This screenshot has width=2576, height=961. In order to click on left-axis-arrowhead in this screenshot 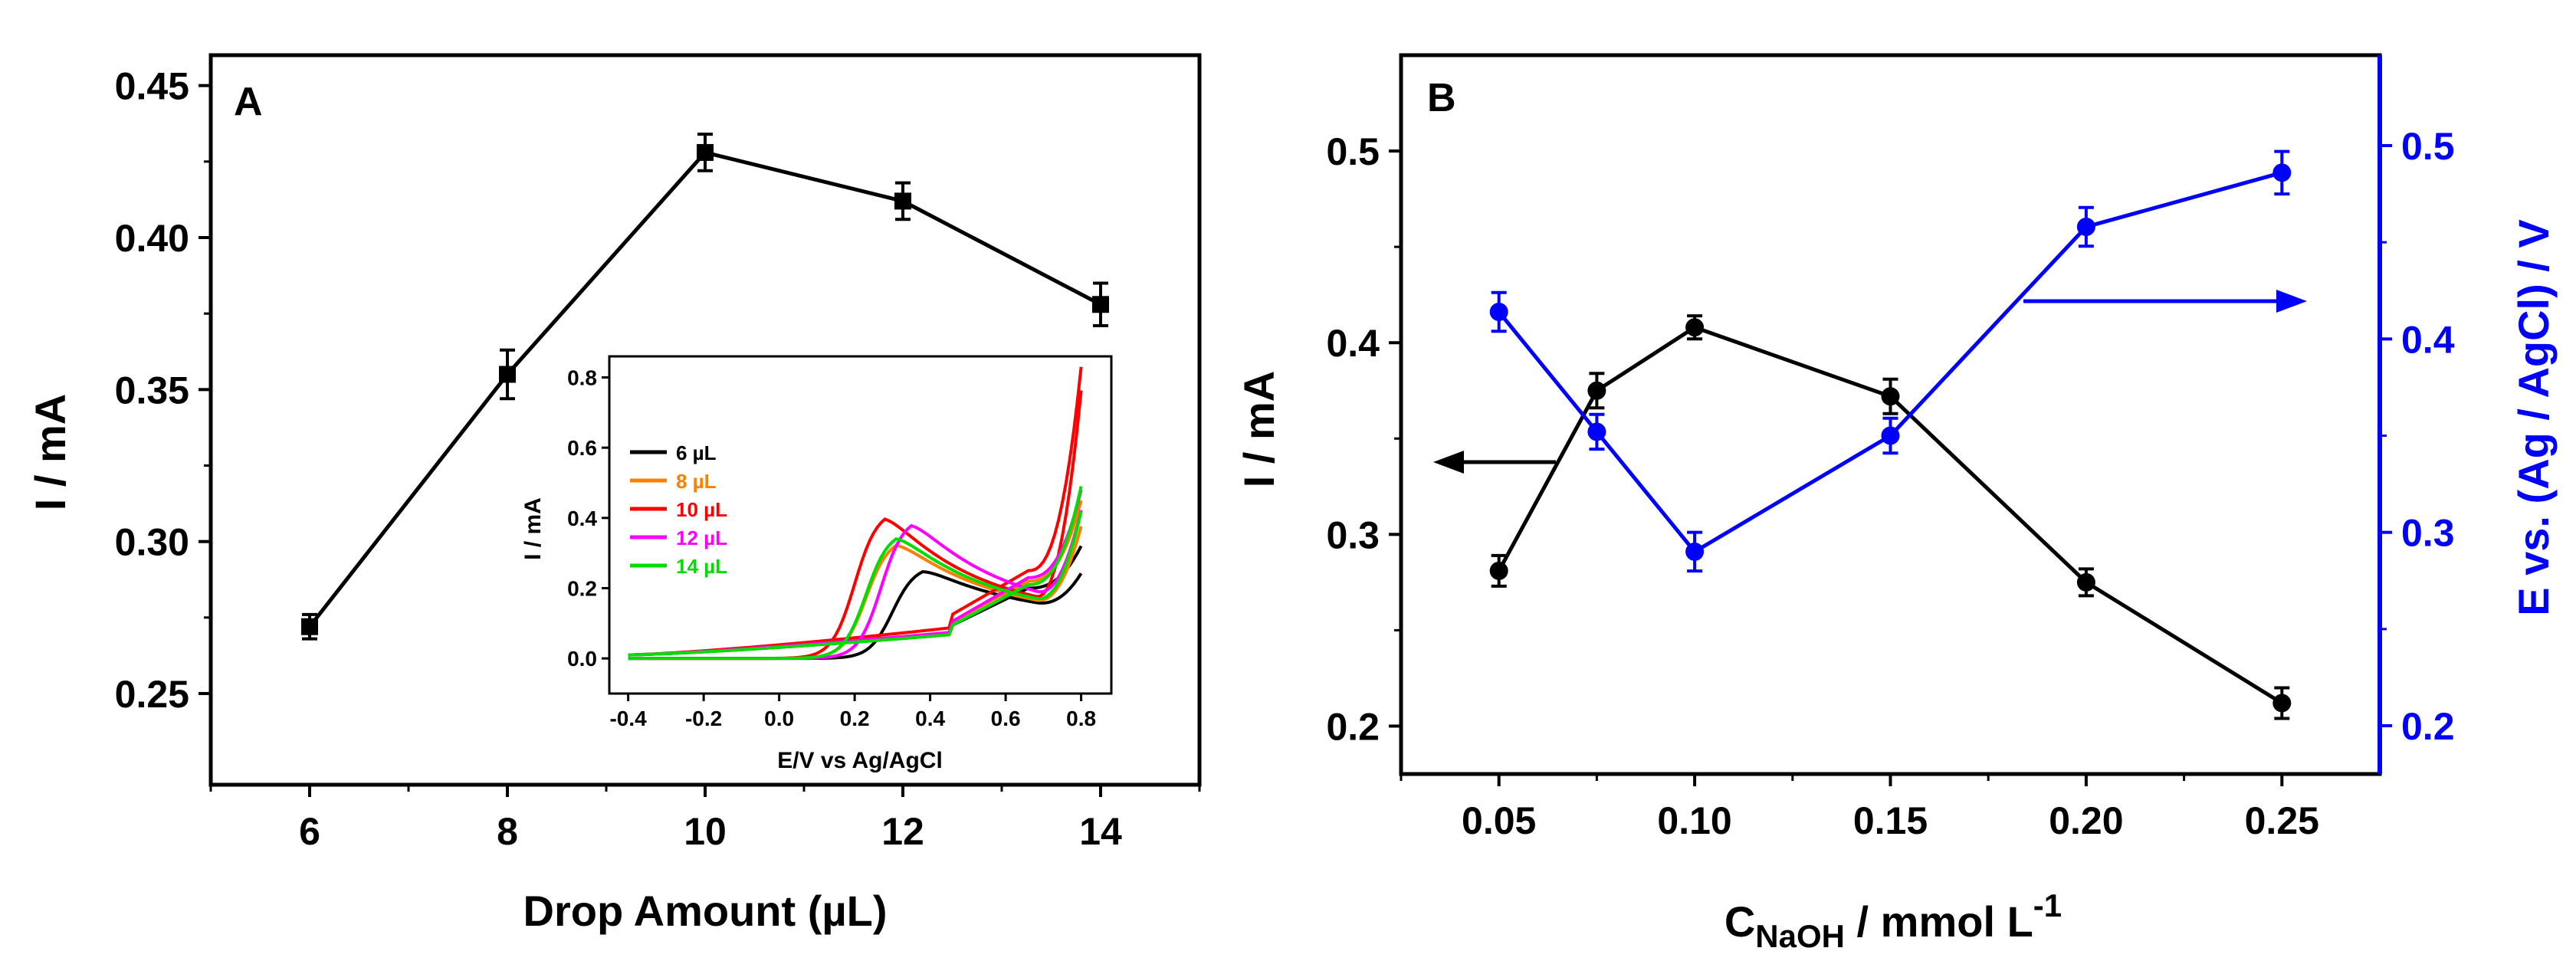, I will do `click(1448, 462)`.